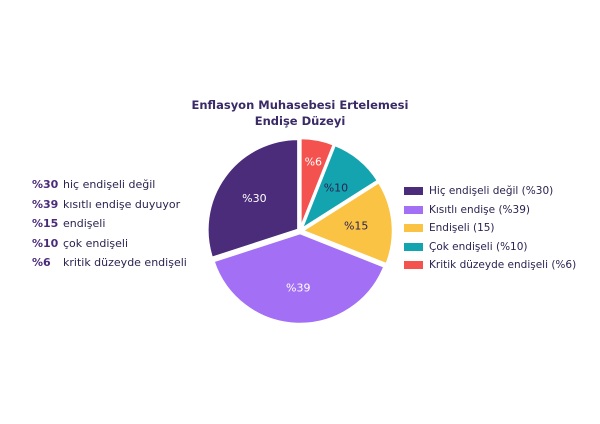  I want to click on summary-pct: %6, so click(41, 262).